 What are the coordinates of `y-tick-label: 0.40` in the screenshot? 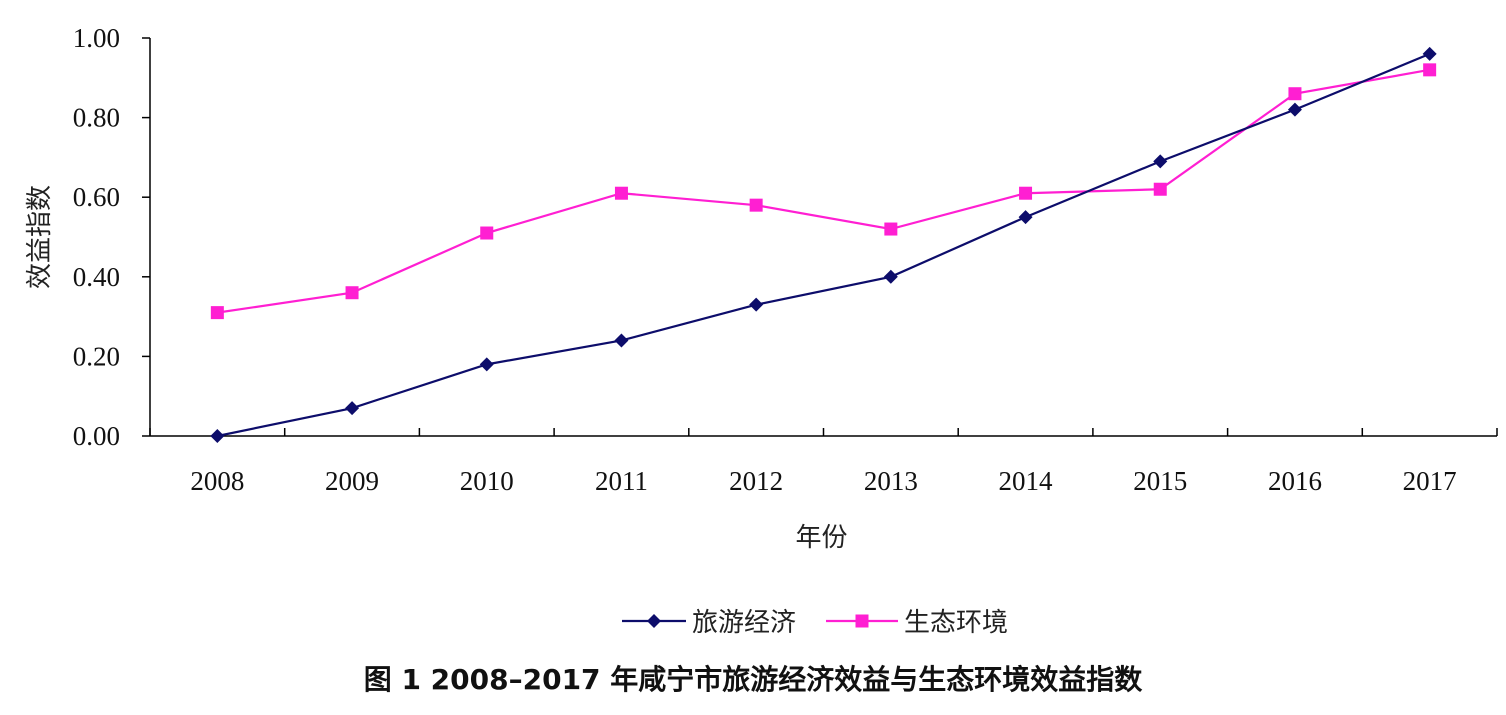 It's located at (96, 277).